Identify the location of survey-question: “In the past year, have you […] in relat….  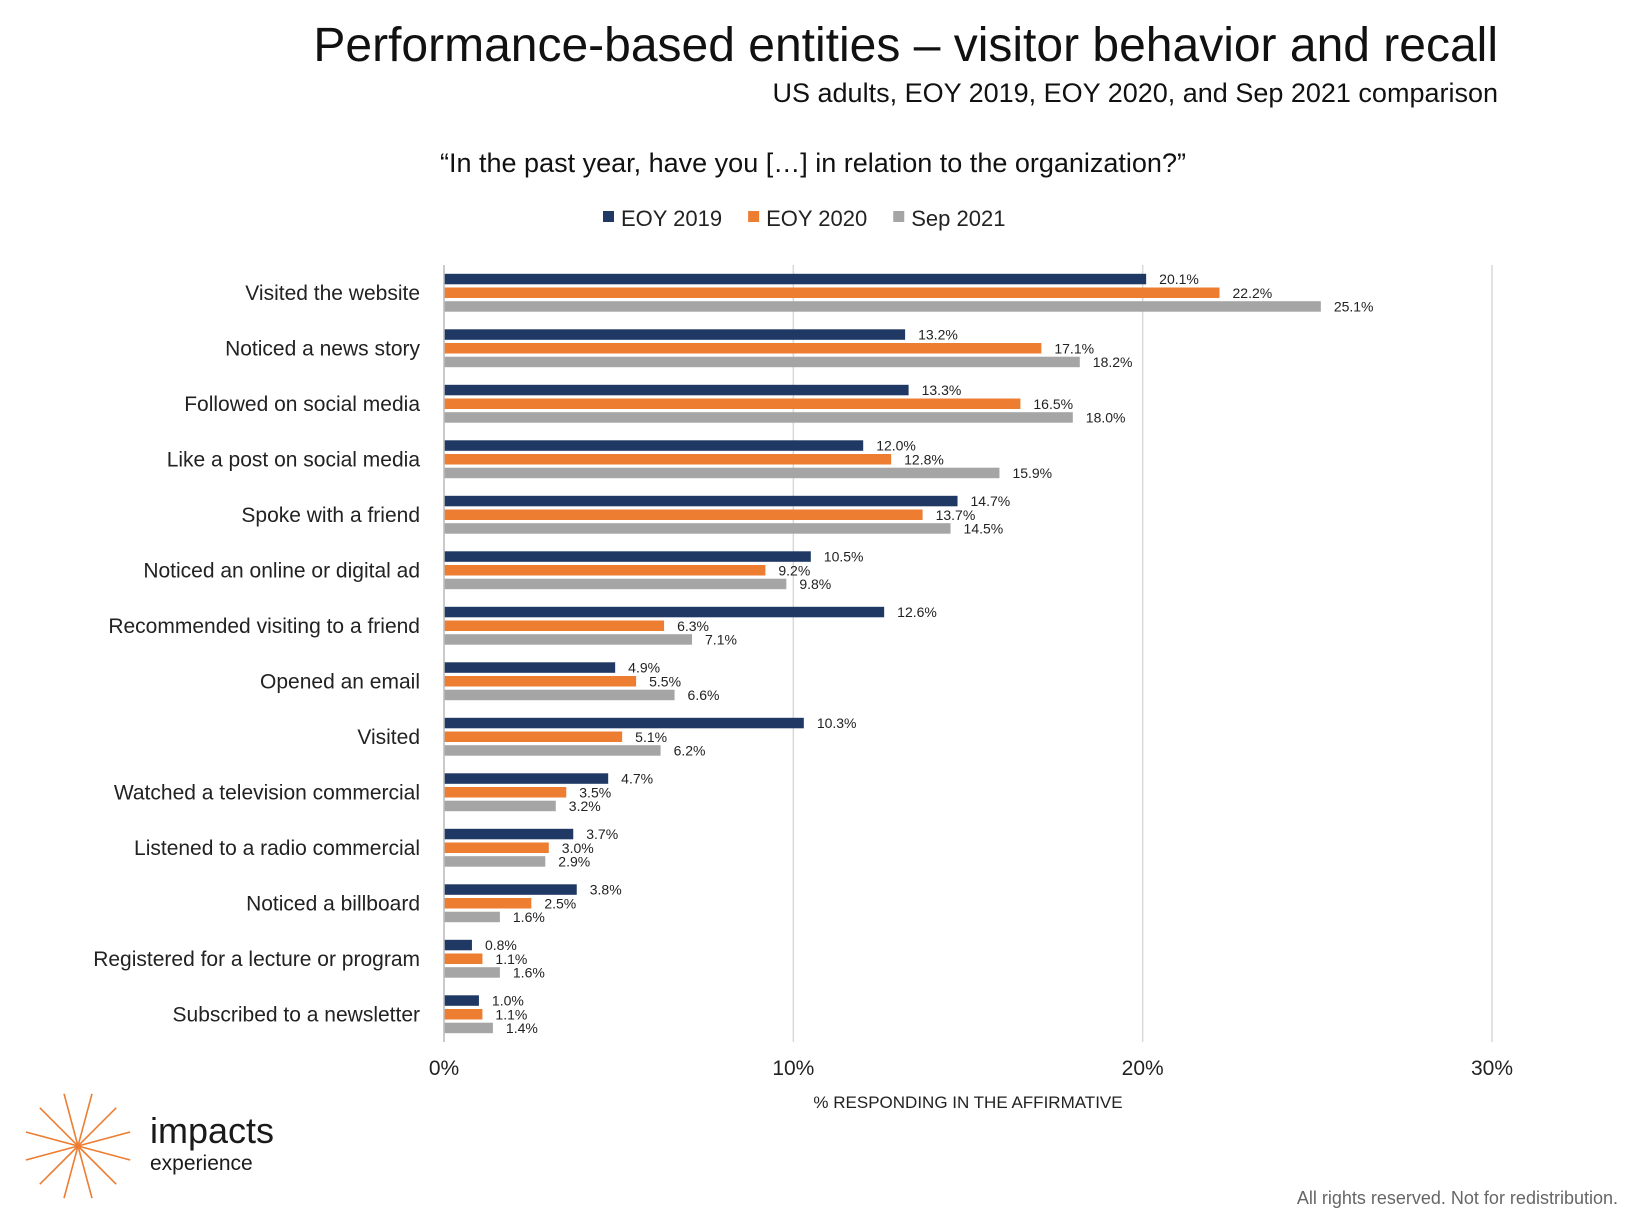
(813, 163).